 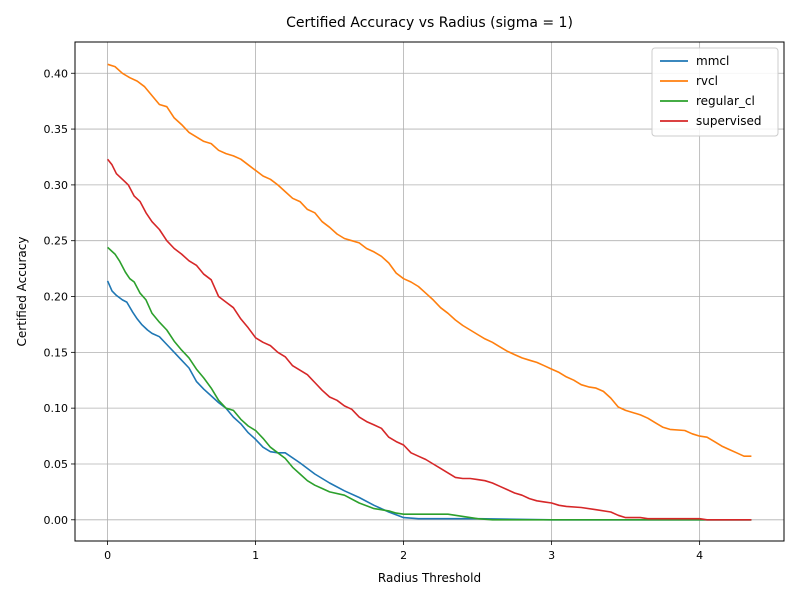 What do you see at coordinates (728, 121) in the screenshot?
I see `legend-label: supervised` at bounding box center [728, 121].